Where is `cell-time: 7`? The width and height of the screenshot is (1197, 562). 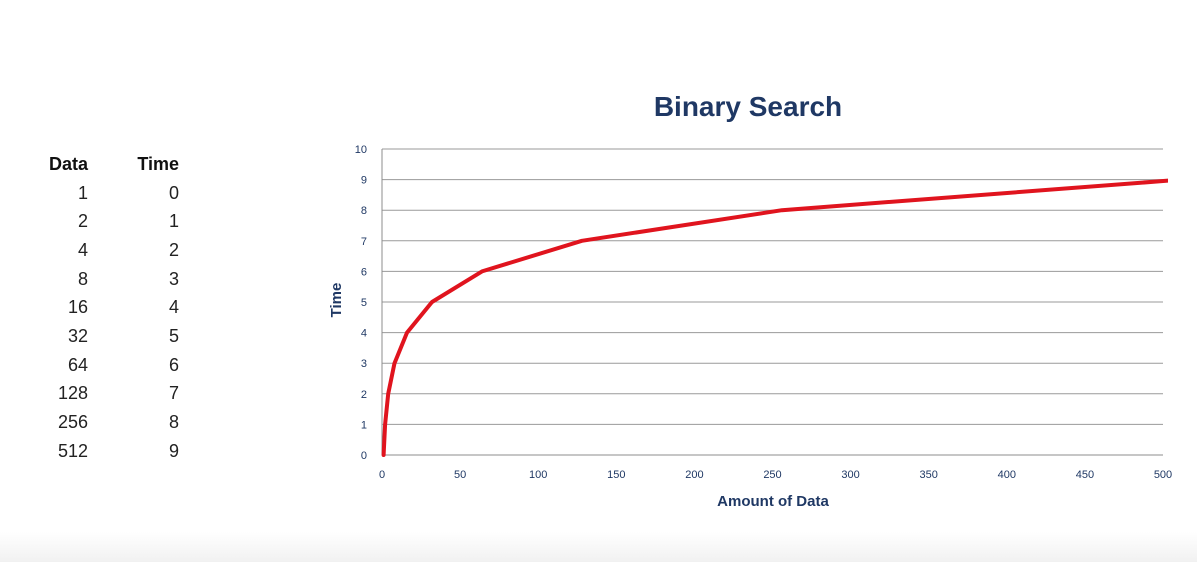
cell-time: 7 is located at coordinates (173, 393).